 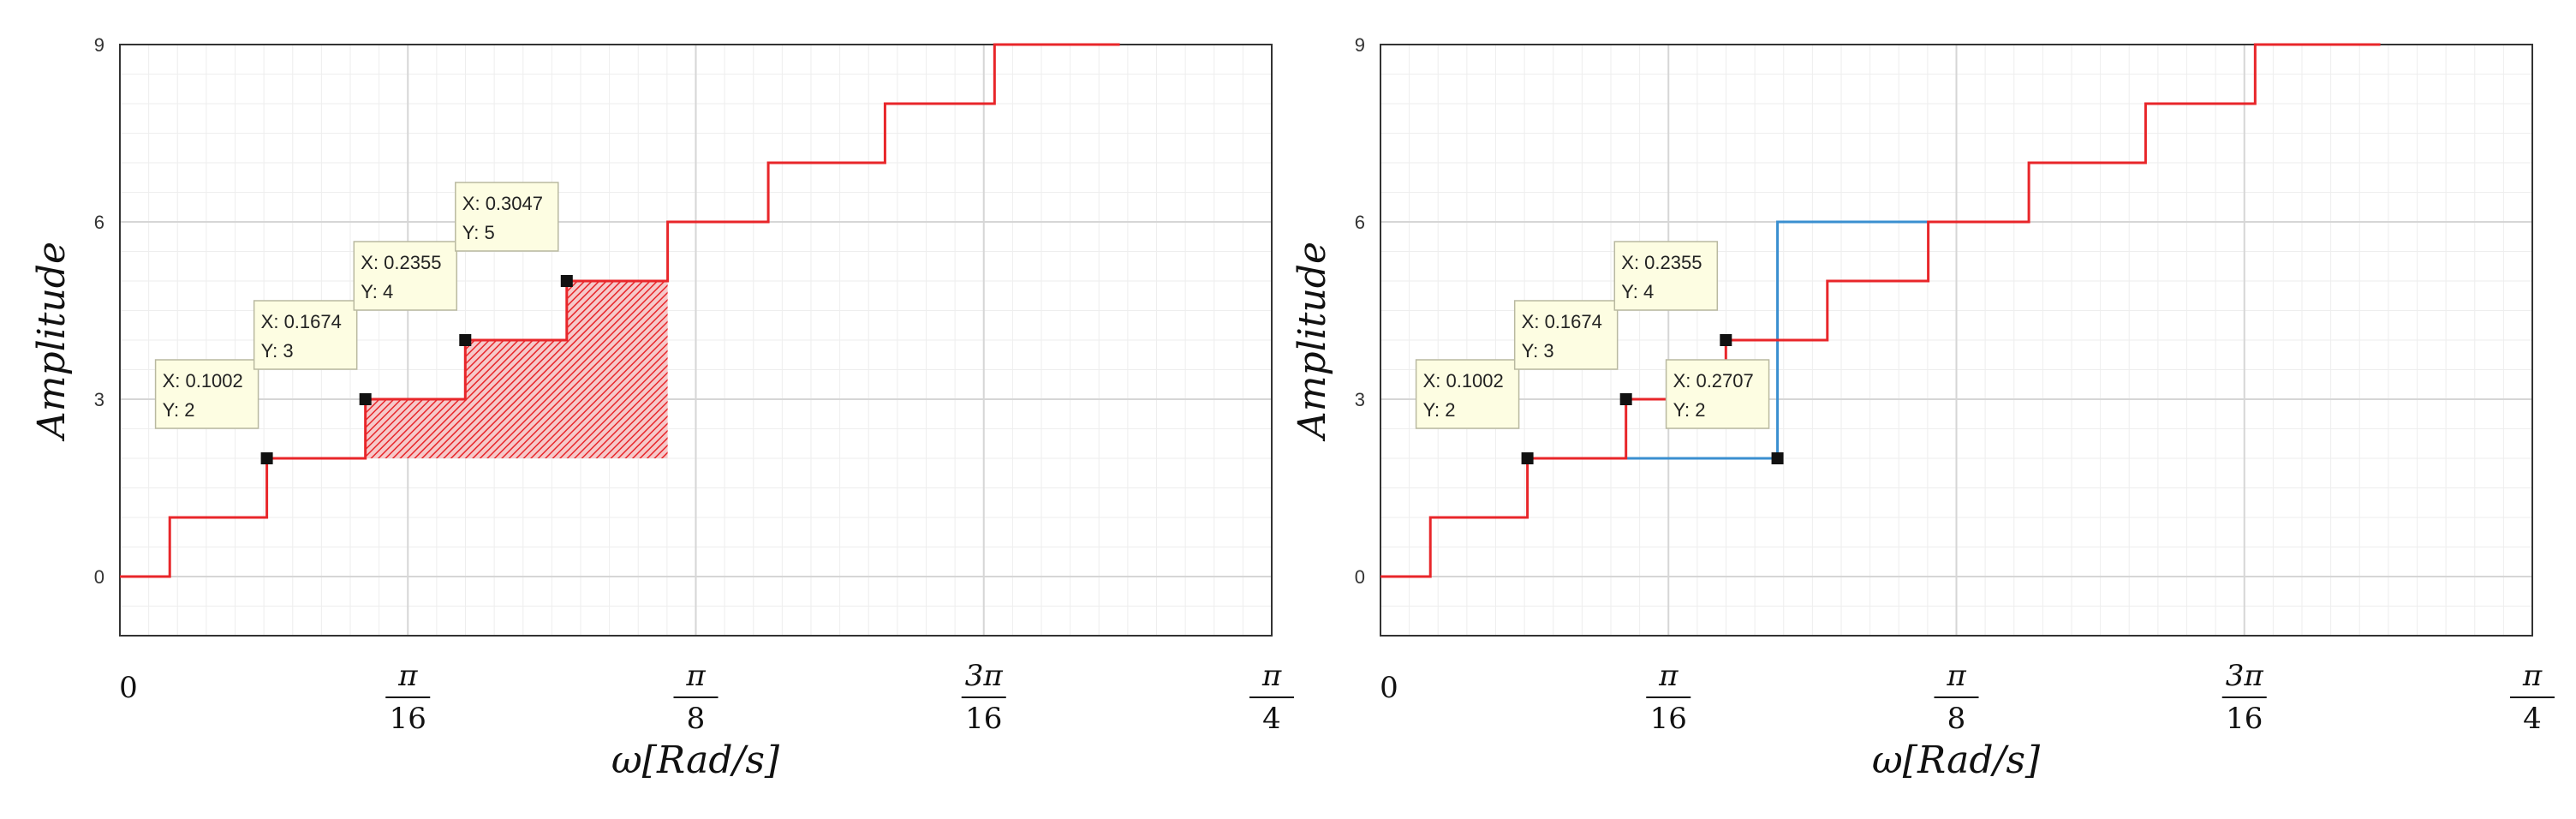 I want to click on shaded-region, so click(x=516, y=370).